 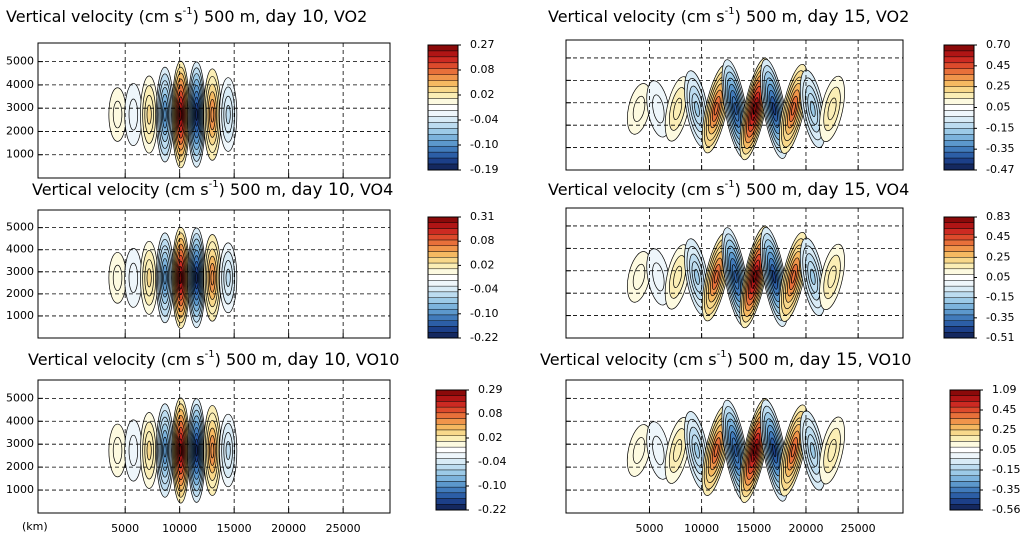 What do you see at coordinates (20, 271) in the screenshot?
I see `y-tick-label: 3000` at bounding box center [20, 271].